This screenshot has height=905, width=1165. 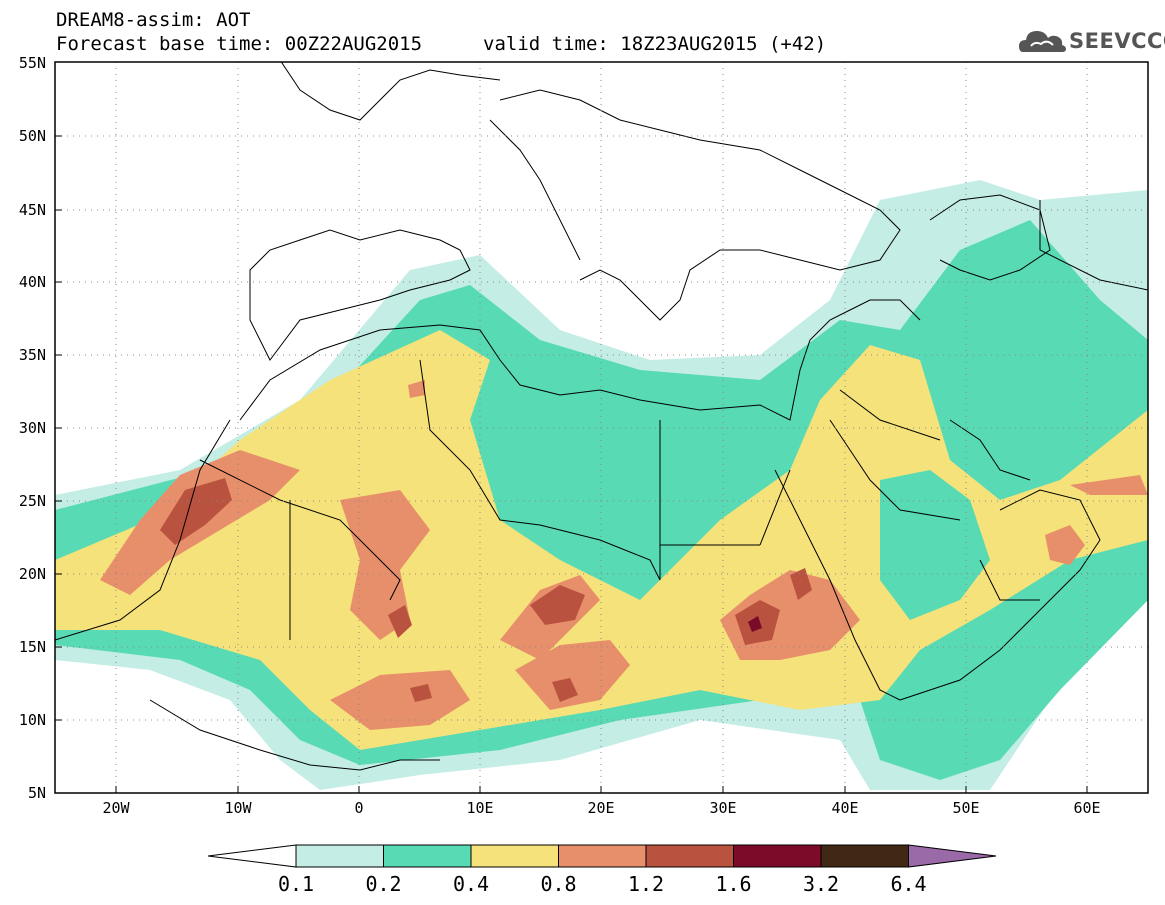 I want to click on lat-label: 20N, so click(x=32, y=574).